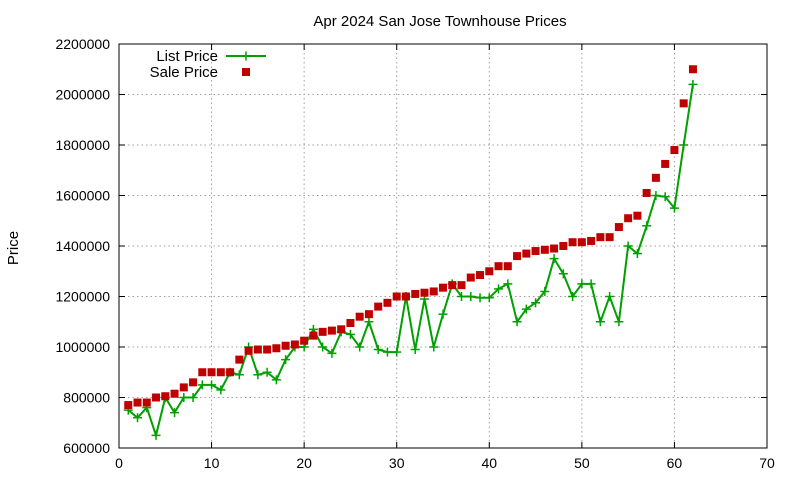 This screenshot has width=800, height=480. Describe the element at coordinates (675, 463) in the screenshot. I see `x-tick-label: 60` at that location.